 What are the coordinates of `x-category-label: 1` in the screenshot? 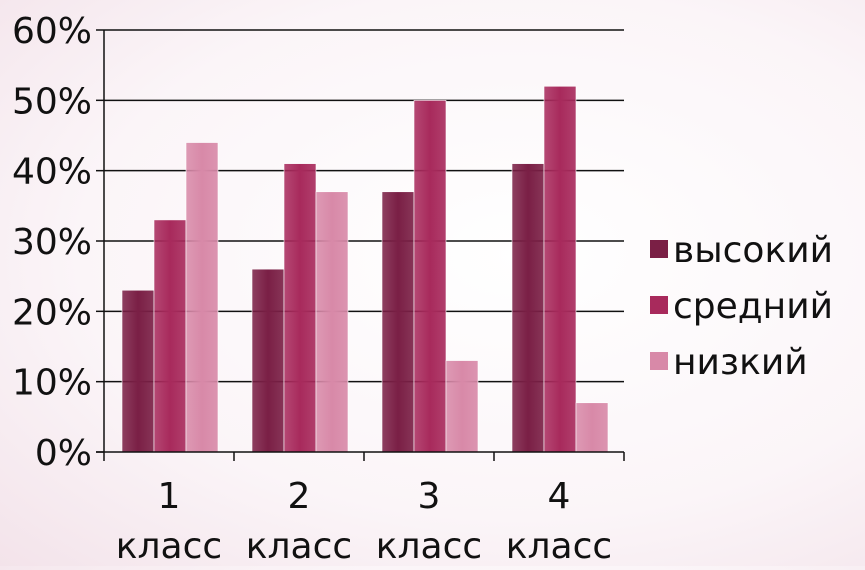 It's located at (169, 496).